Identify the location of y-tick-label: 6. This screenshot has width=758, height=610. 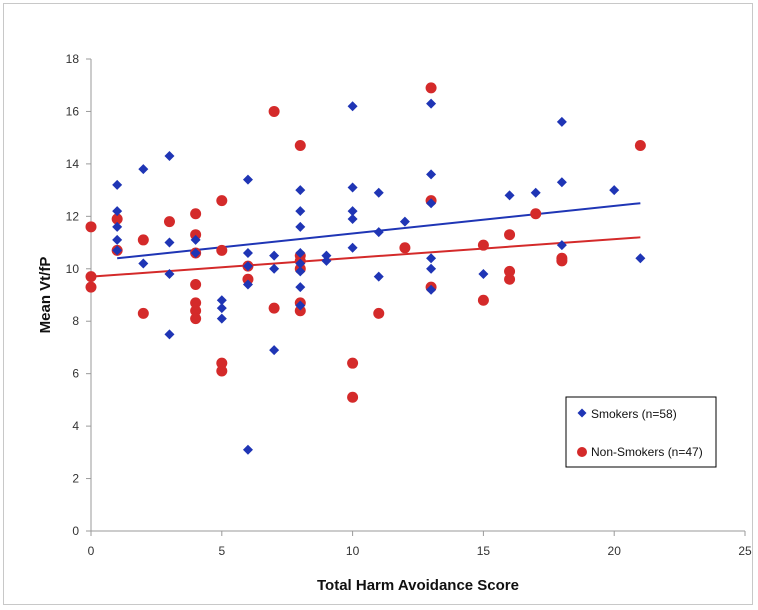
(75, 374).